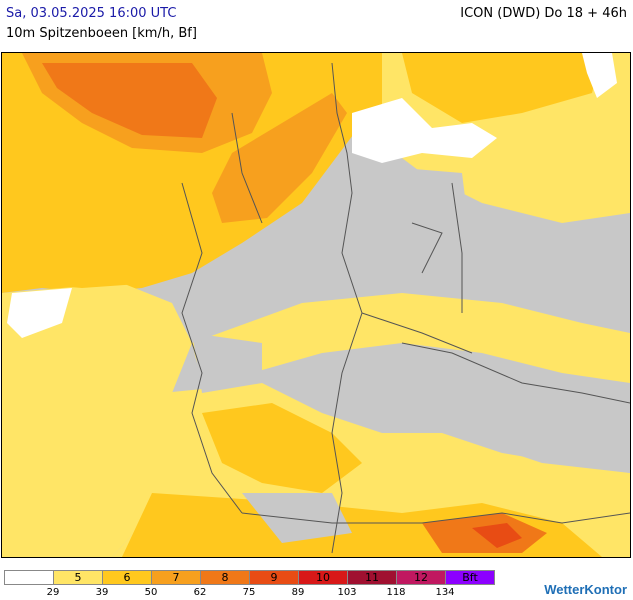 The image size is (633, 600). Describe the element at coordinates (127, 577) in the screenshot. I see `legend-swatch: 6` at that location.